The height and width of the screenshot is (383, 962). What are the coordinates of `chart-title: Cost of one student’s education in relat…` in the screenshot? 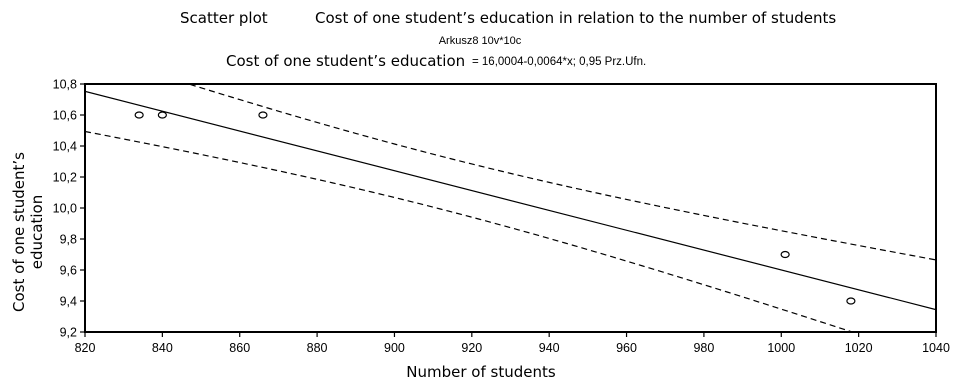 It's located at (575, 18).